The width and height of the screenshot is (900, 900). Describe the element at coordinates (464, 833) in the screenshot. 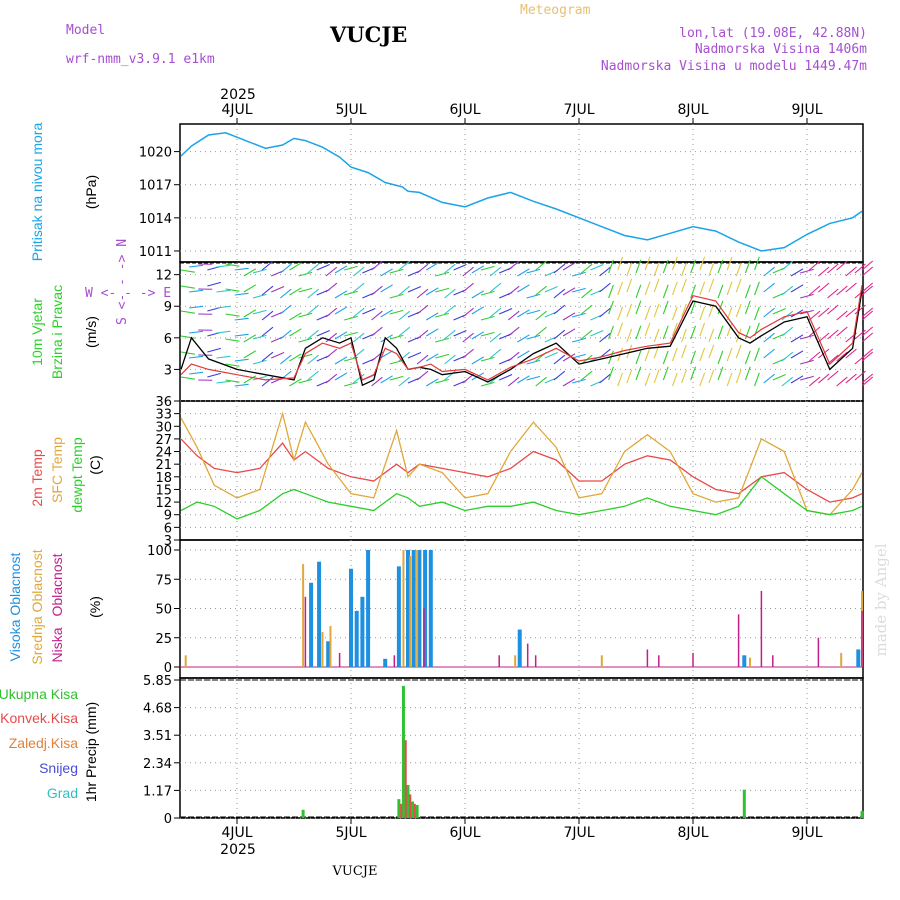

I see `bottom-date-tick-label: 6JUL` at that location.